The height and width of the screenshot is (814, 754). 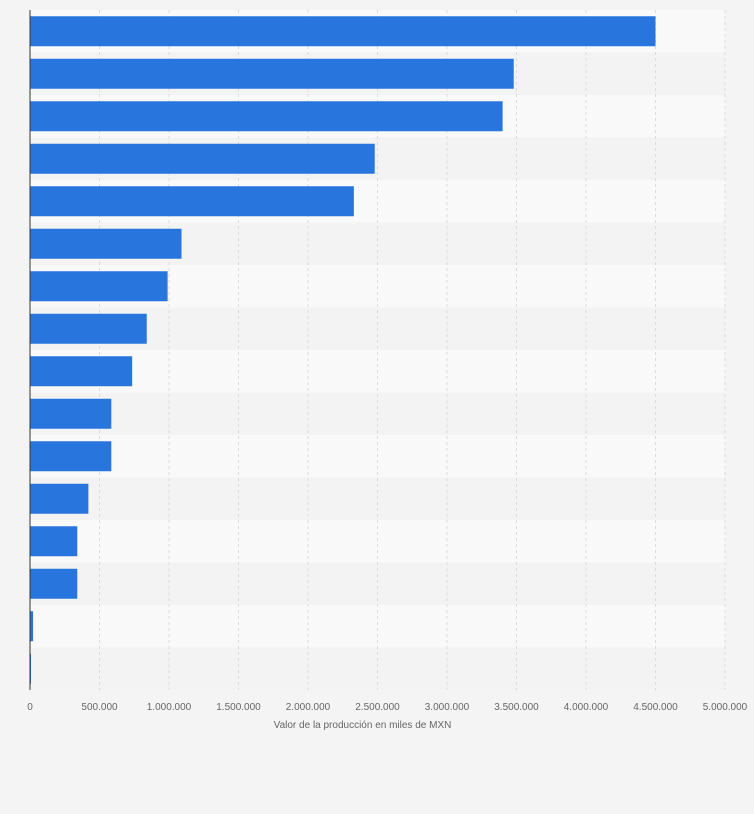 What do you see at coordinates (447, 707) in the screenshot?
I see `x-tick-label: 3.000.000` at bounding box center [447, 707].